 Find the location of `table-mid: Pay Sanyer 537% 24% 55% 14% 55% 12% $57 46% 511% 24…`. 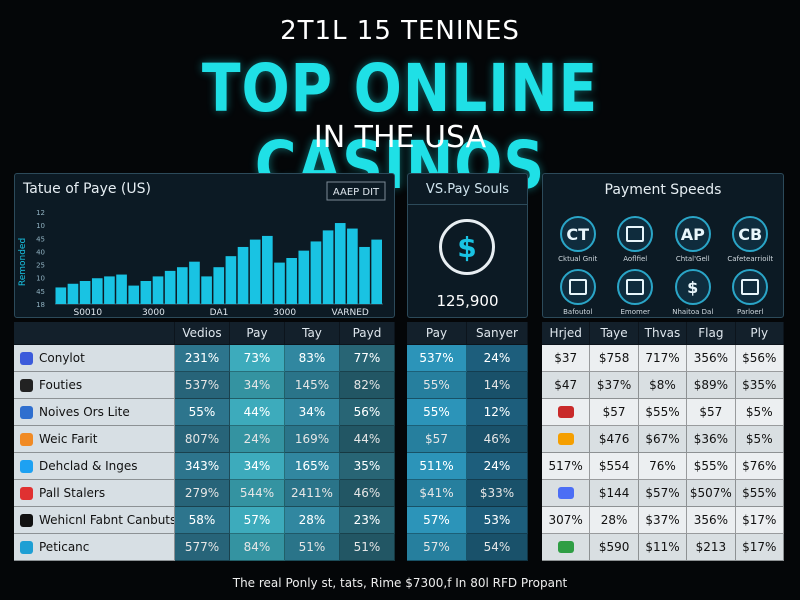

table-mid: Pay Sanyer 537% 24% 55% 14% 55% 12% $57 46% 511% 24… is located at coordinates (467, 441).